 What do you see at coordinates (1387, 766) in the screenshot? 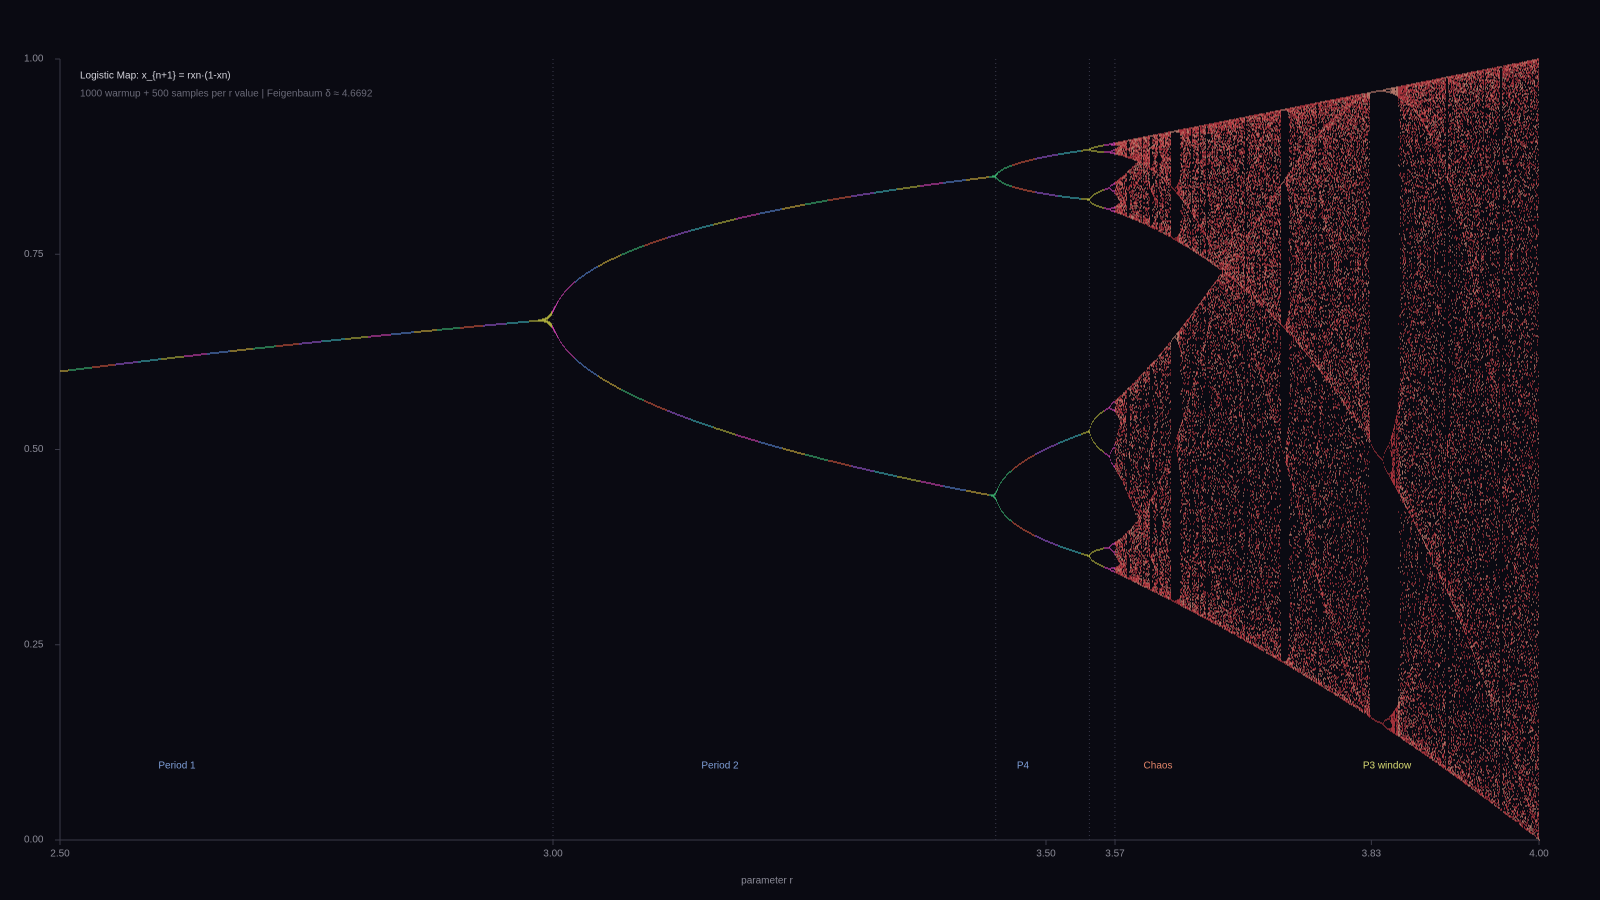
I see `region-label: P3 window` at bounding box center [1387, 766].